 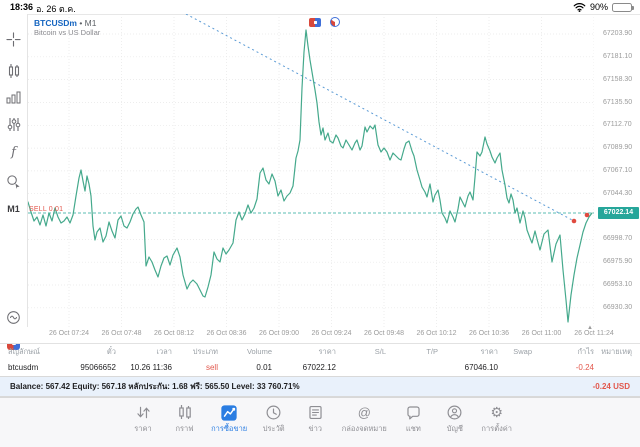 What do you see at coordinates (143, 412) in the screenshot?
I see `quotes-arrows-icon` at bounding box center [143, 412].